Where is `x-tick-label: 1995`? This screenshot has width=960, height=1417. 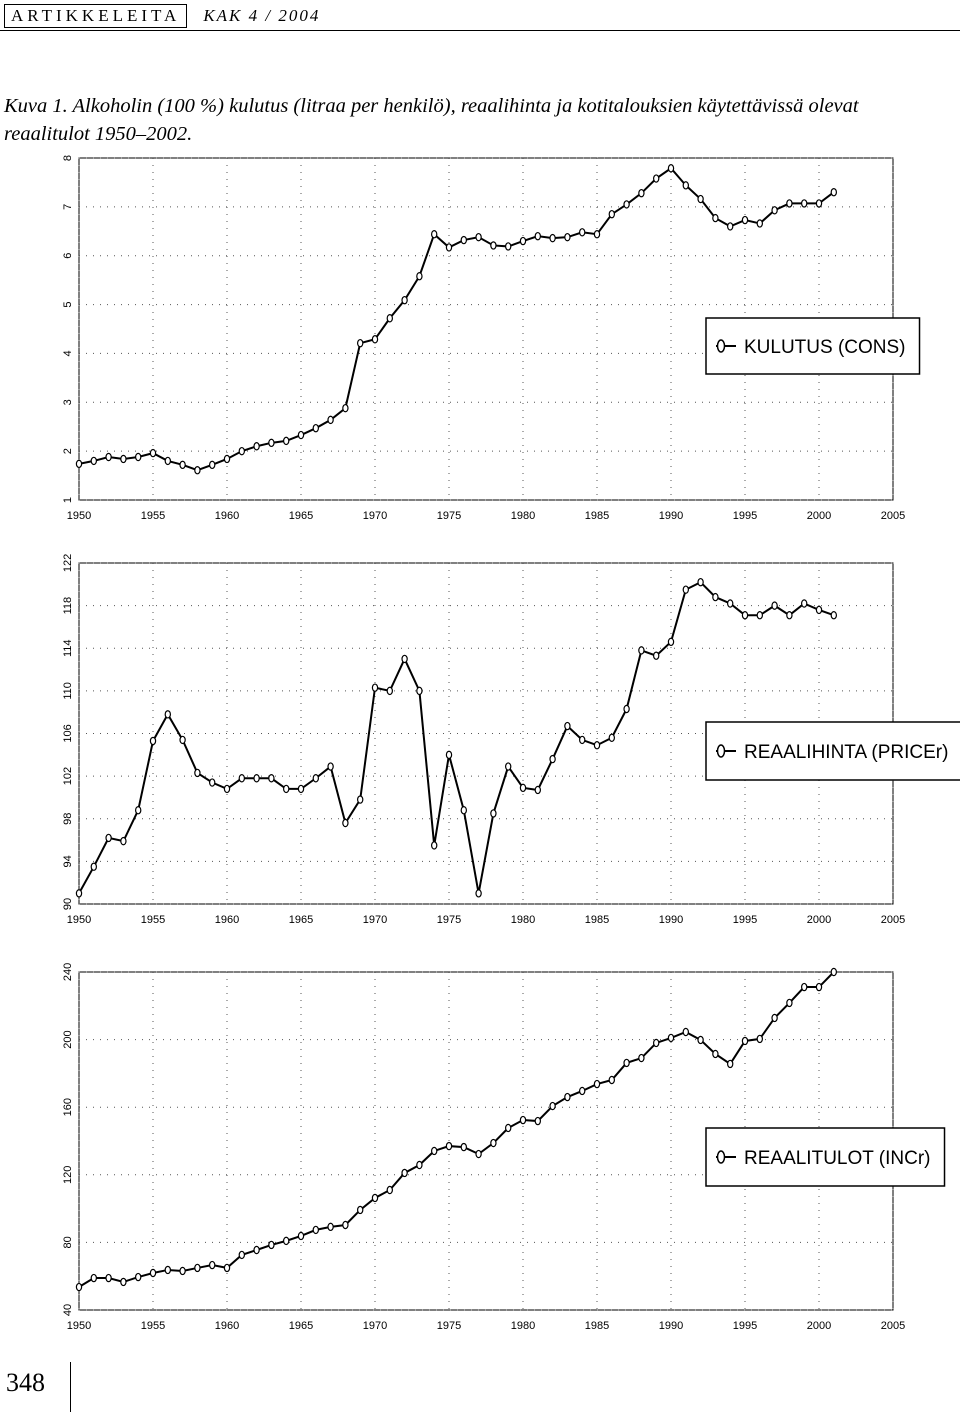 x-tick-label: 1995 is located at coordinates (745, 516).